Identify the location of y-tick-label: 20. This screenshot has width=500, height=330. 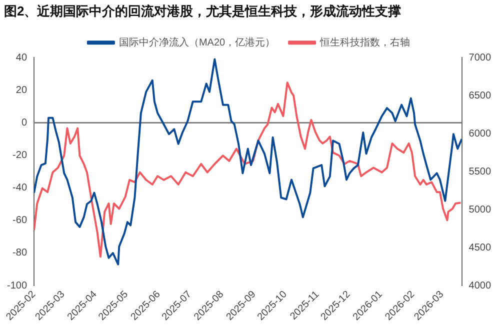
(22, 90).